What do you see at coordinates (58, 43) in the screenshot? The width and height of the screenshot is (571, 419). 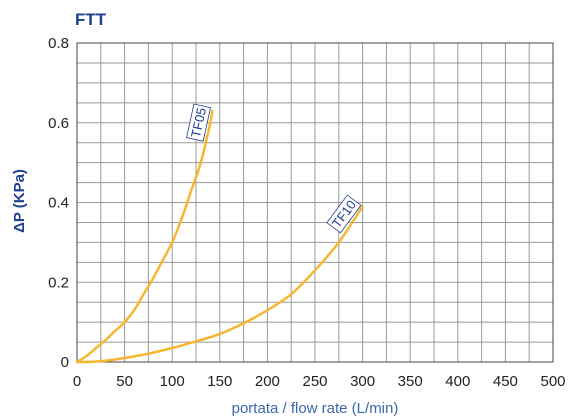 I see `y-tick-label: 0.8` at bounding box center [58, 43].